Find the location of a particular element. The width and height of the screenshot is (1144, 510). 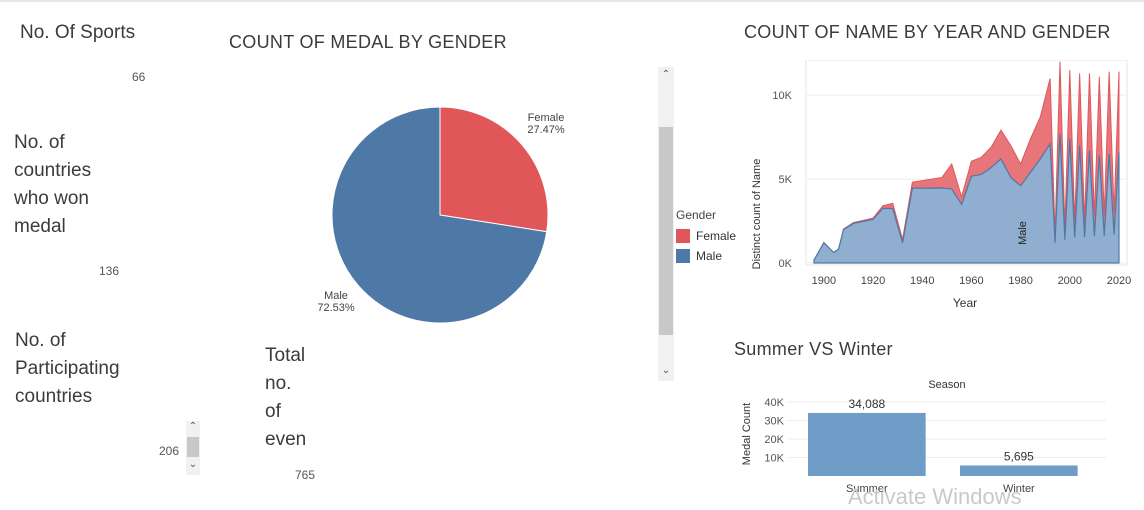

legend-swatch-female is located at coordinates (683, 236).